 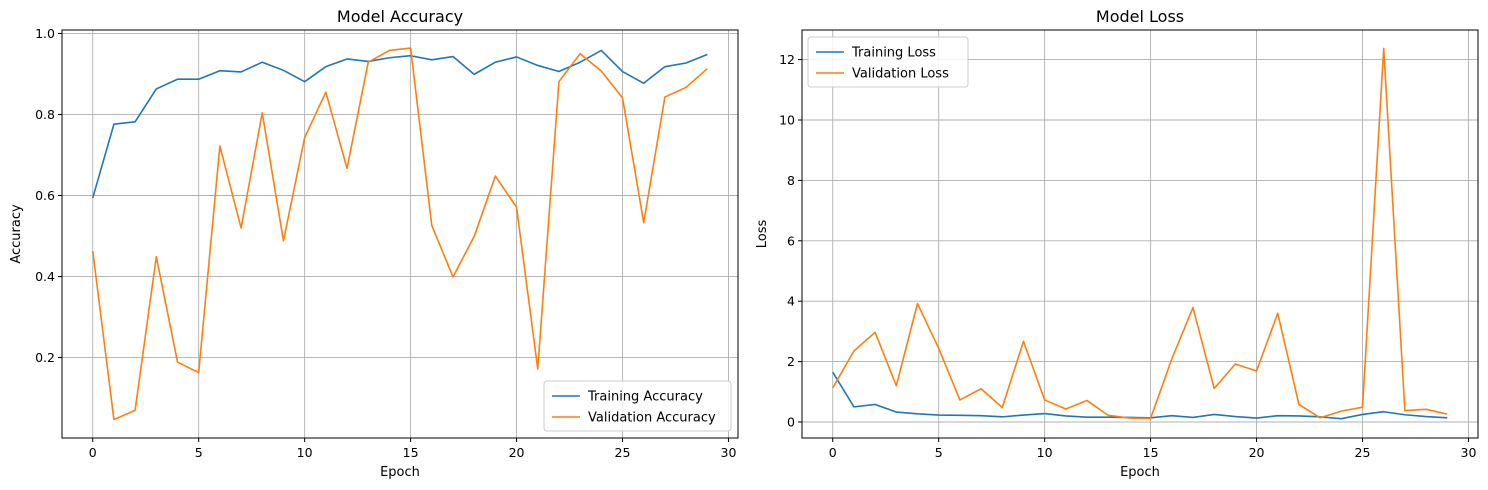 I want to click on y-tick-label: 4, so click(x=791, y=301).